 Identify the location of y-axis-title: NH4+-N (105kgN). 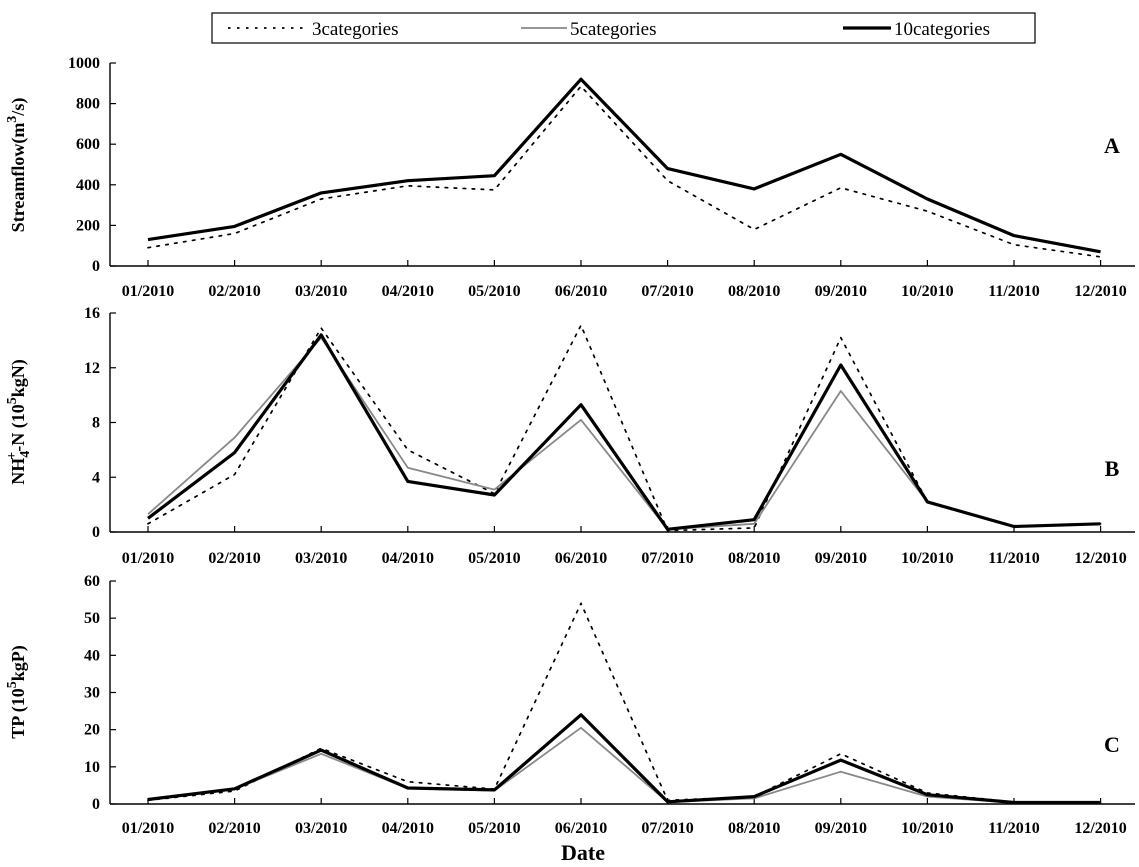
(19, 422).